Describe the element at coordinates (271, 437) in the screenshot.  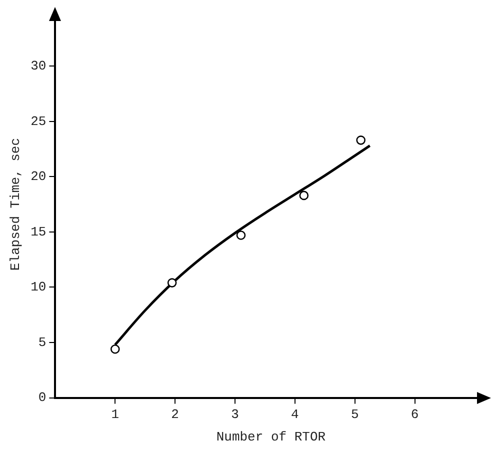
I see `x-axis-title: Number of RTOR` at that location.